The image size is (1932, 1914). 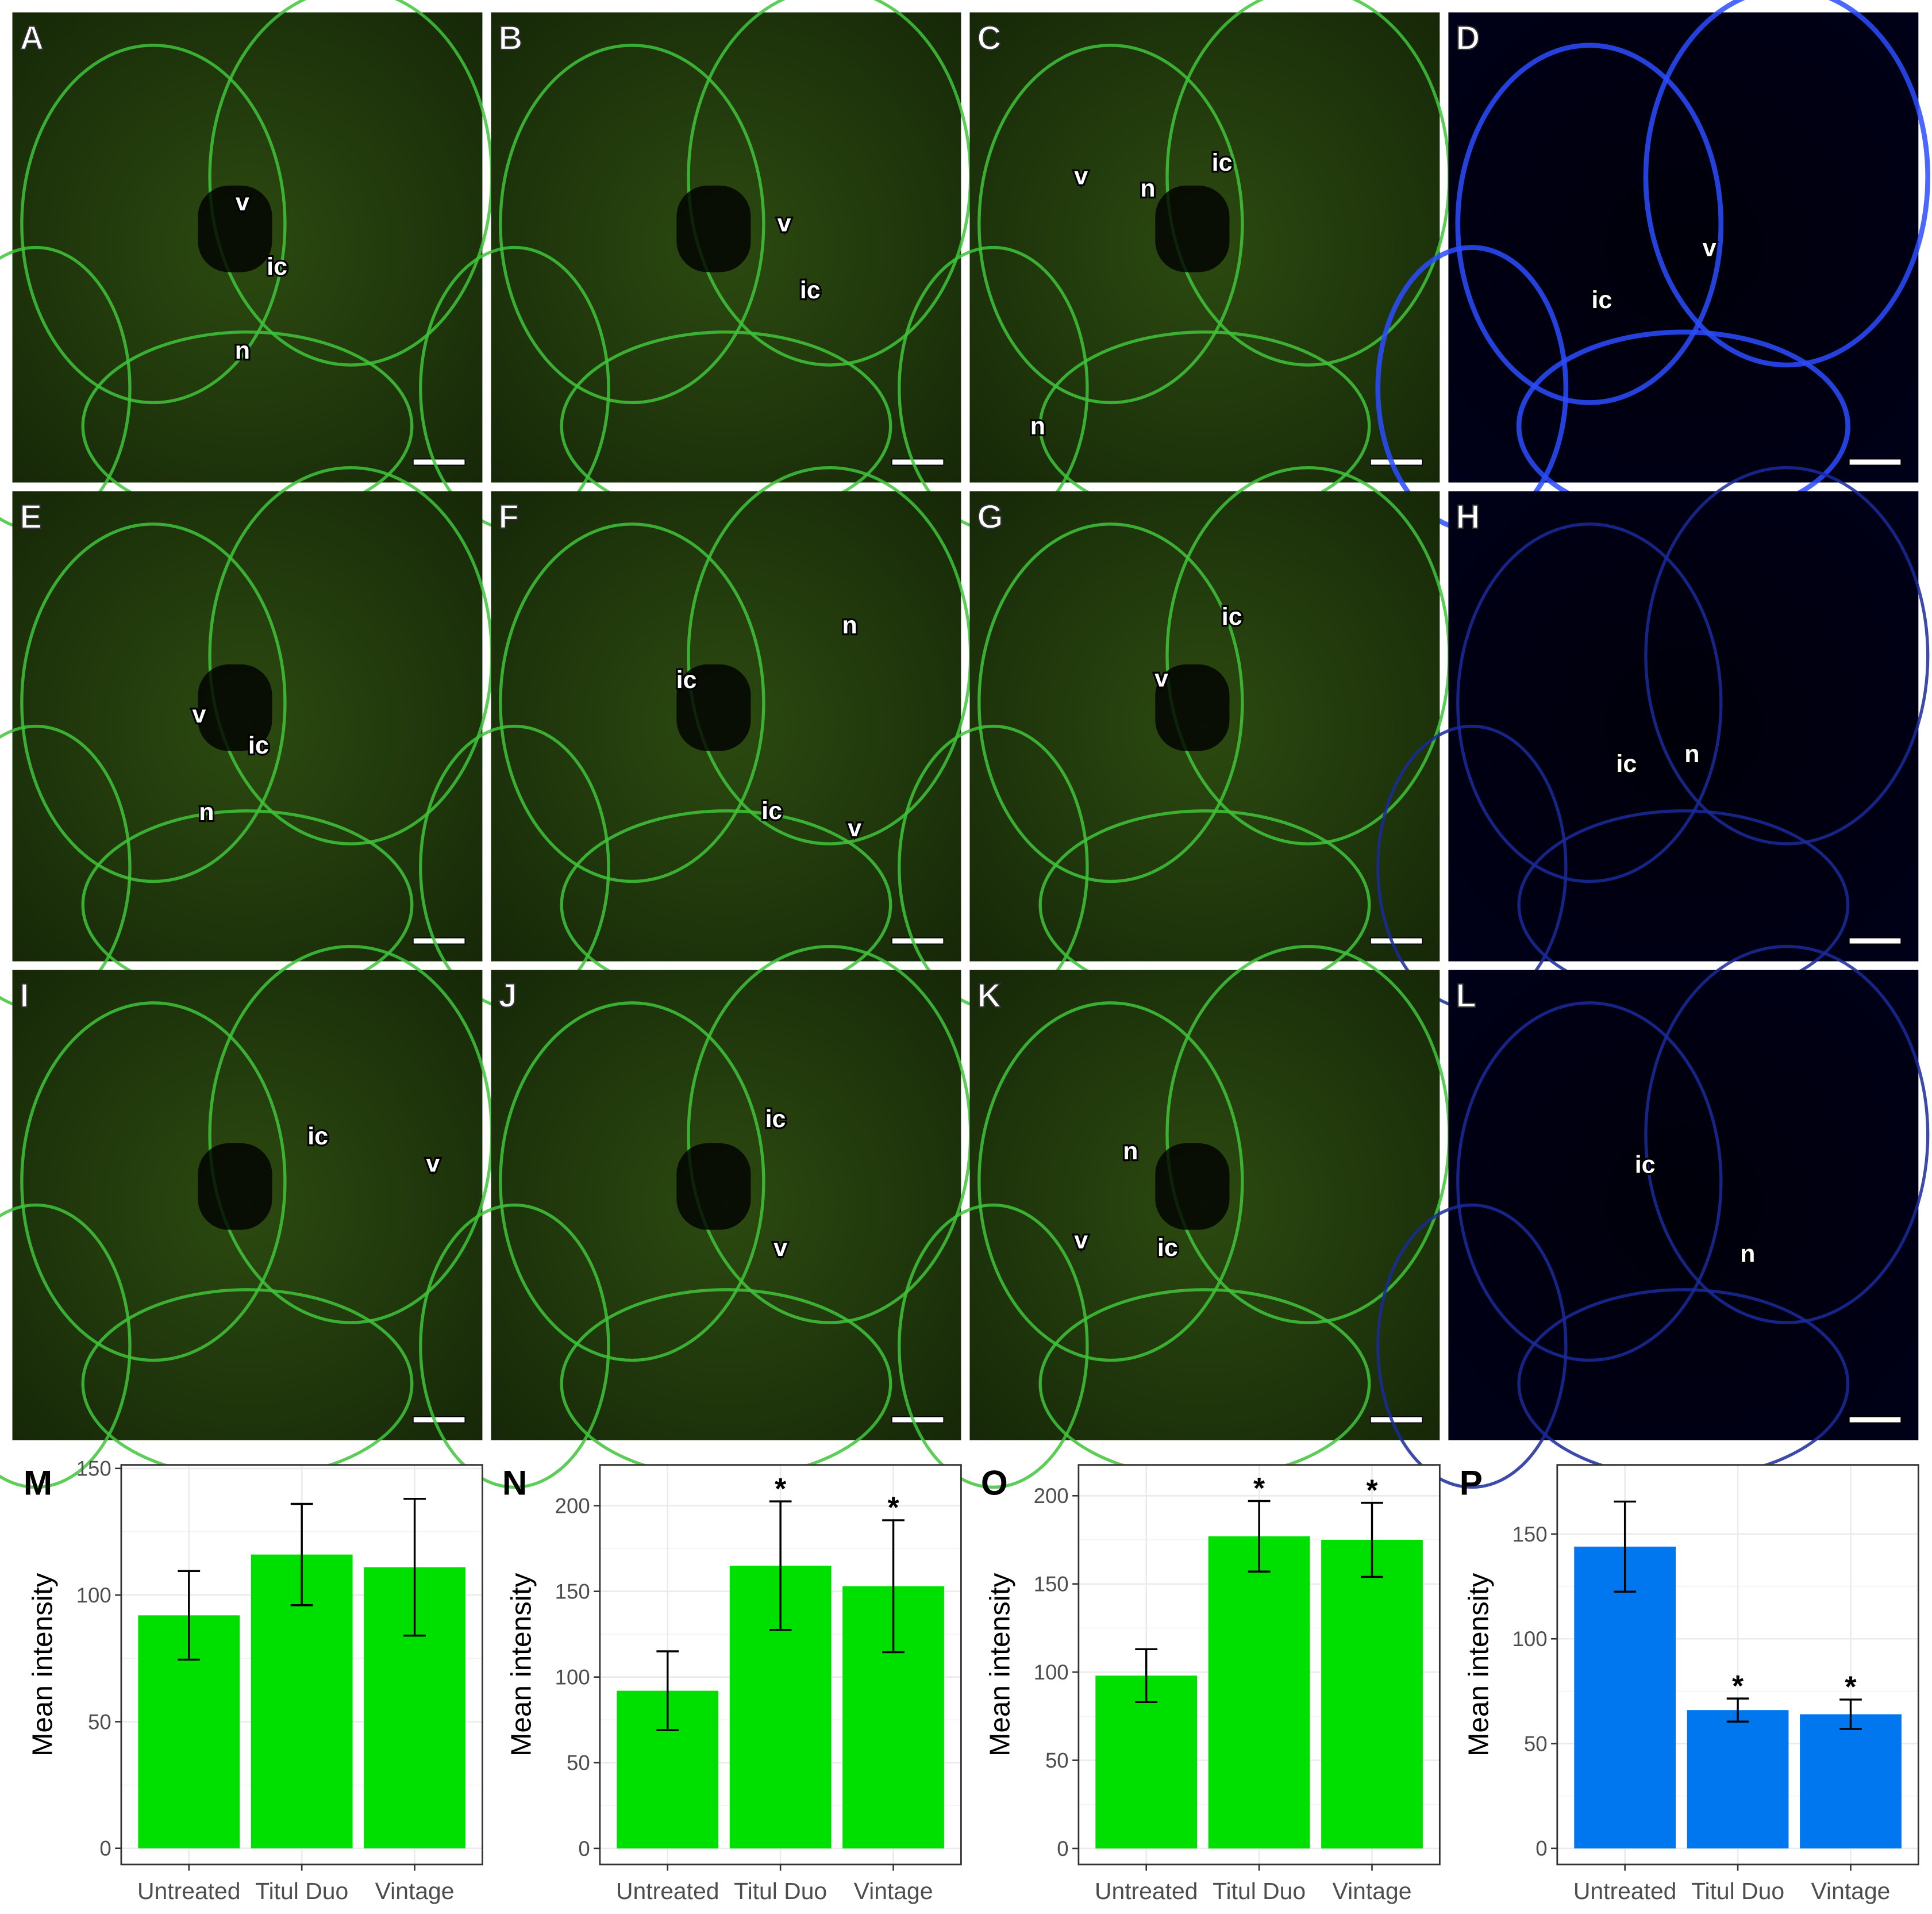 I want to click on micrograph: Gic v, so click(x=1174, y=738).